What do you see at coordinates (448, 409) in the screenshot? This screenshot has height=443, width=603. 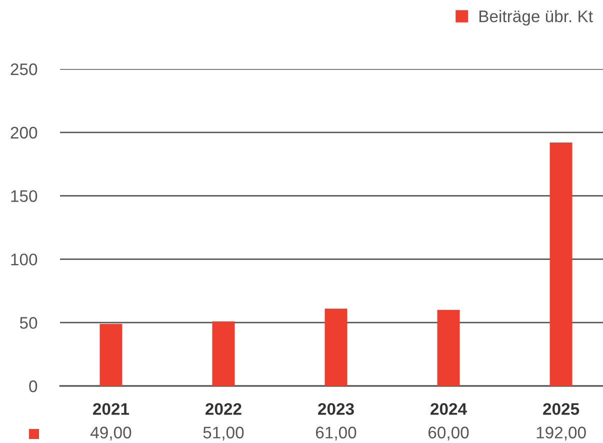 I see `x-tick-label: 2024` at bounding box center [448, 409].